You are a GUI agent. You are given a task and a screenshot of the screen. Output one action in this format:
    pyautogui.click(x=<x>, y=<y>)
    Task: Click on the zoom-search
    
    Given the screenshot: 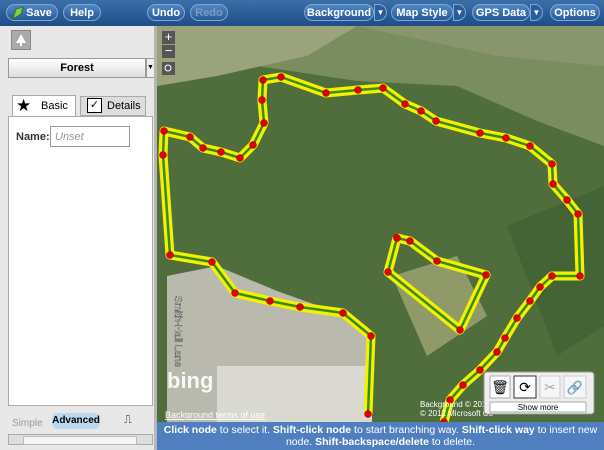 What is the action you would take?
    pyautogui.click(x=168, y=68)
    